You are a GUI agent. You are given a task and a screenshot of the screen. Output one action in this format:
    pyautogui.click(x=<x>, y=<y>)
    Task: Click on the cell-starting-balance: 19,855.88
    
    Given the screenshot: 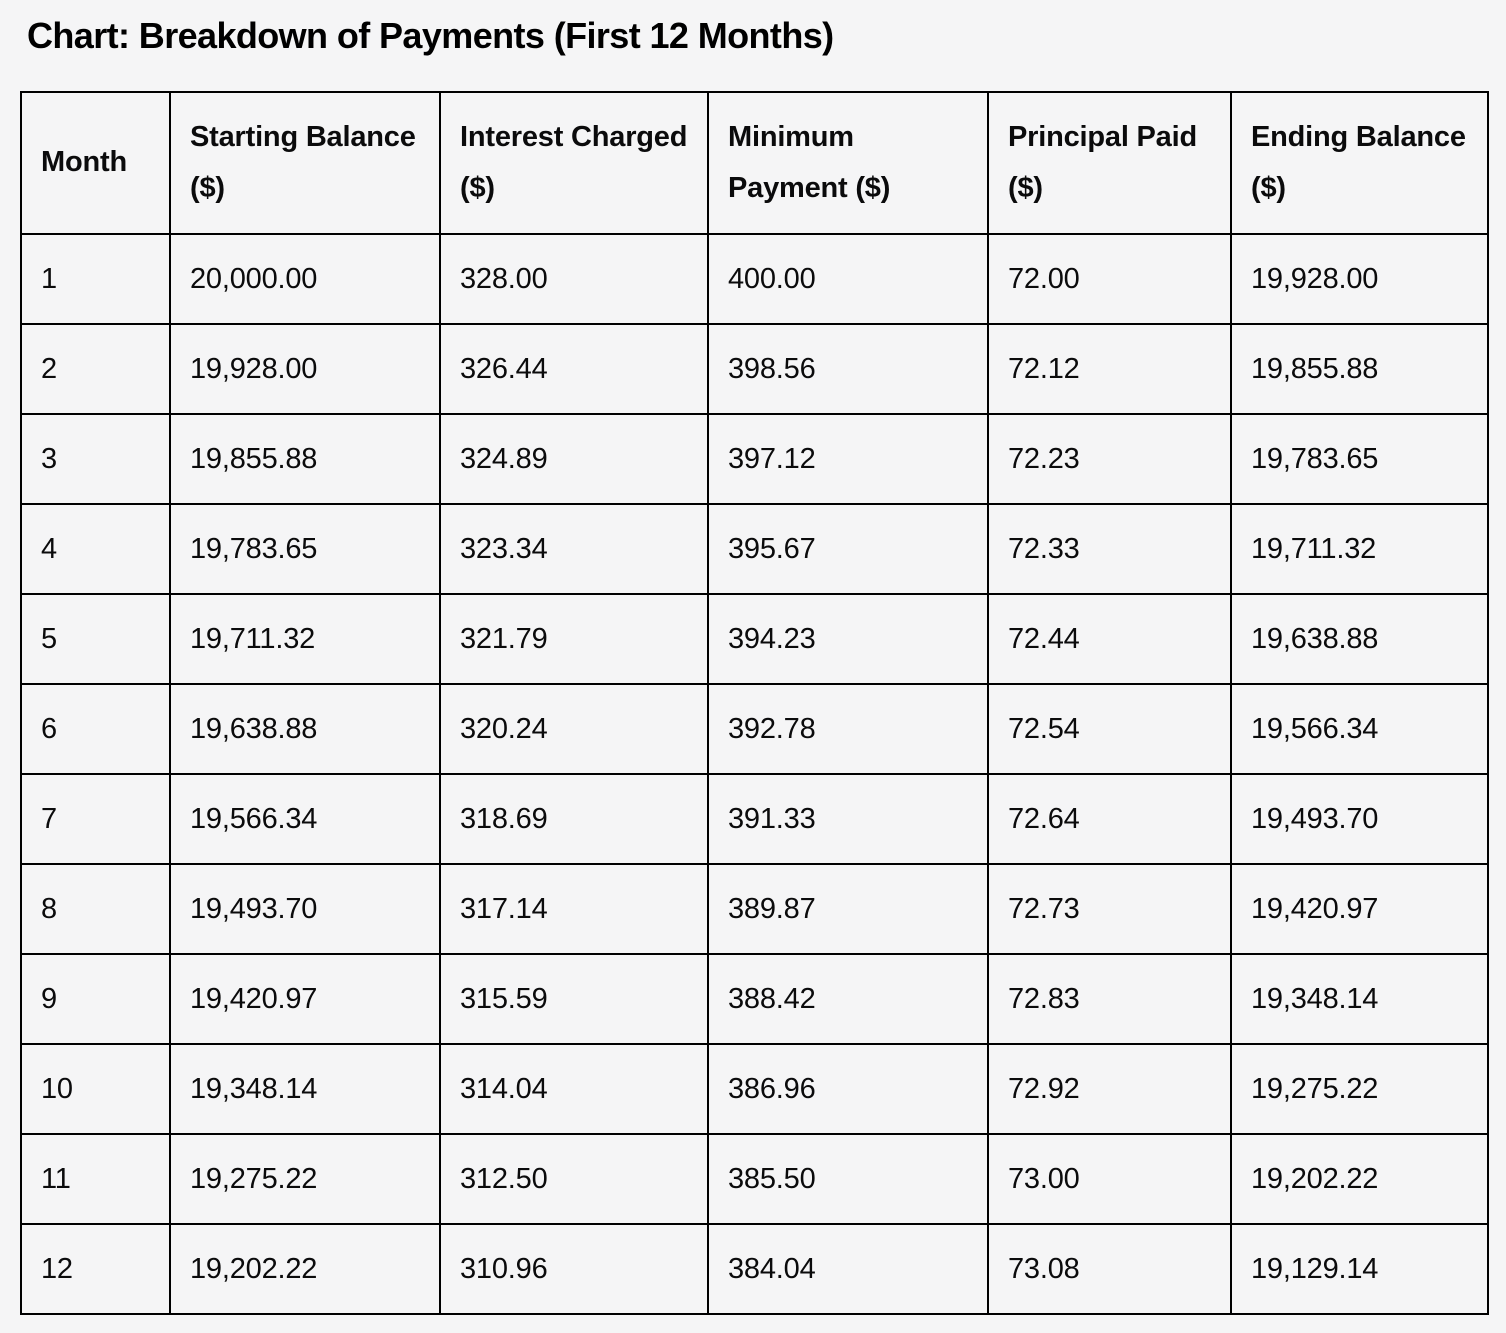 What is the action you would take?
    pyautogui.click(x=305, y=459)
    